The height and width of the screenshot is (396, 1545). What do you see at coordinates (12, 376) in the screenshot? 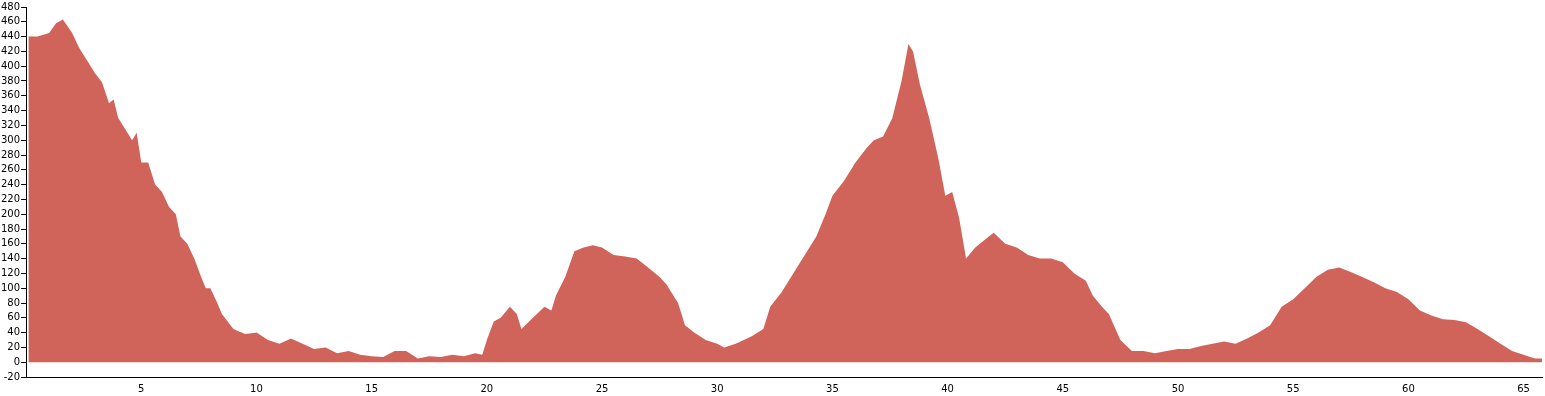
I see `y-tick-label: -20` at bounding box center [12, 376].